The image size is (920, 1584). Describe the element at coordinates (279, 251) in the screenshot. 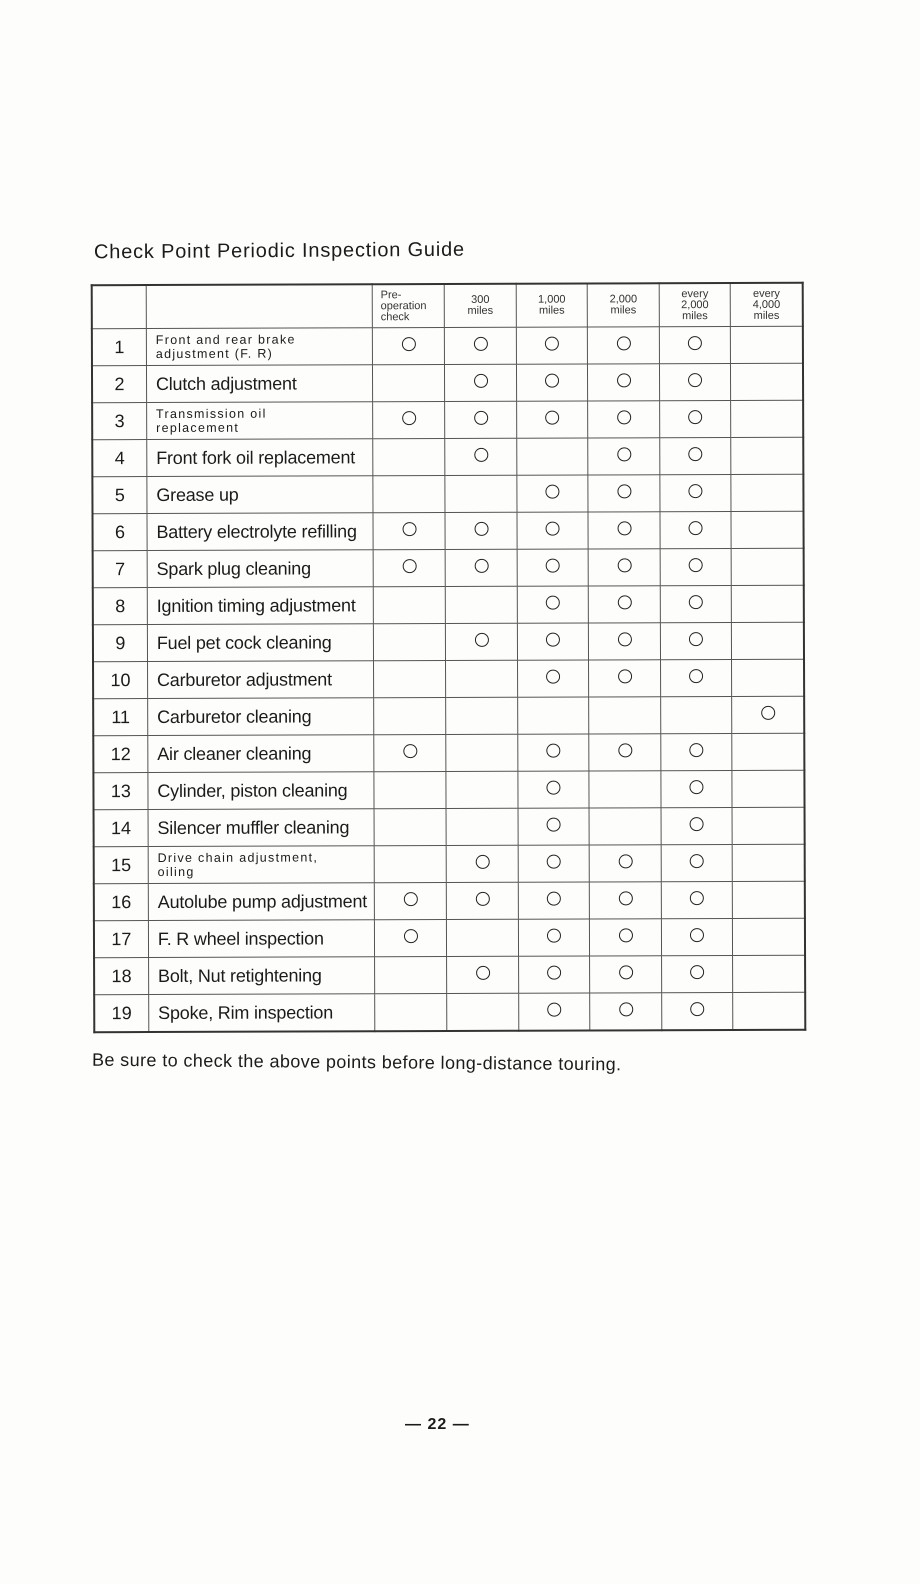

I see `page-title: Check Point Periodic Inspection Guide` at that location.